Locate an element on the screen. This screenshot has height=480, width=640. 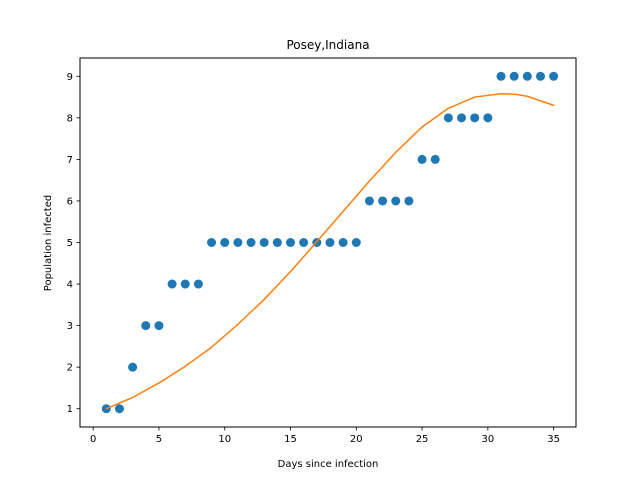
x-tick-label: 5 is located at coordinates (159, 439).